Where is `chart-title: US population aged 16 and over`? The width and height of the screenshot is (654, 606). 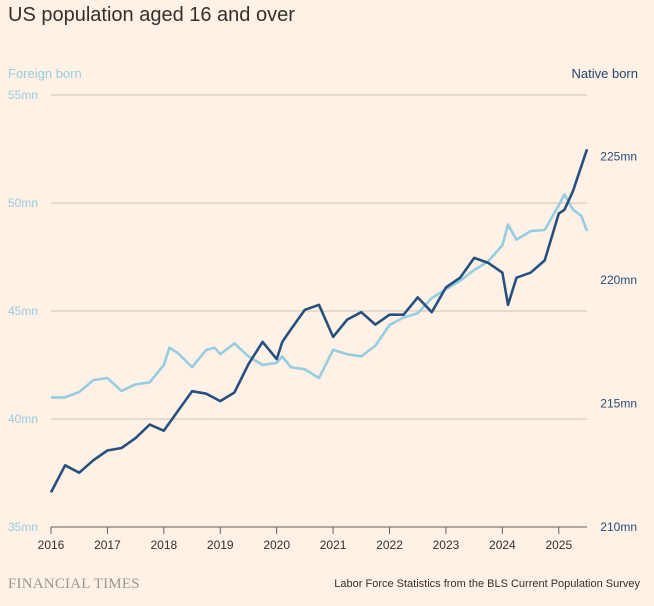
chart-title: US population aged 16 and over is located at coordinates (151, 15).